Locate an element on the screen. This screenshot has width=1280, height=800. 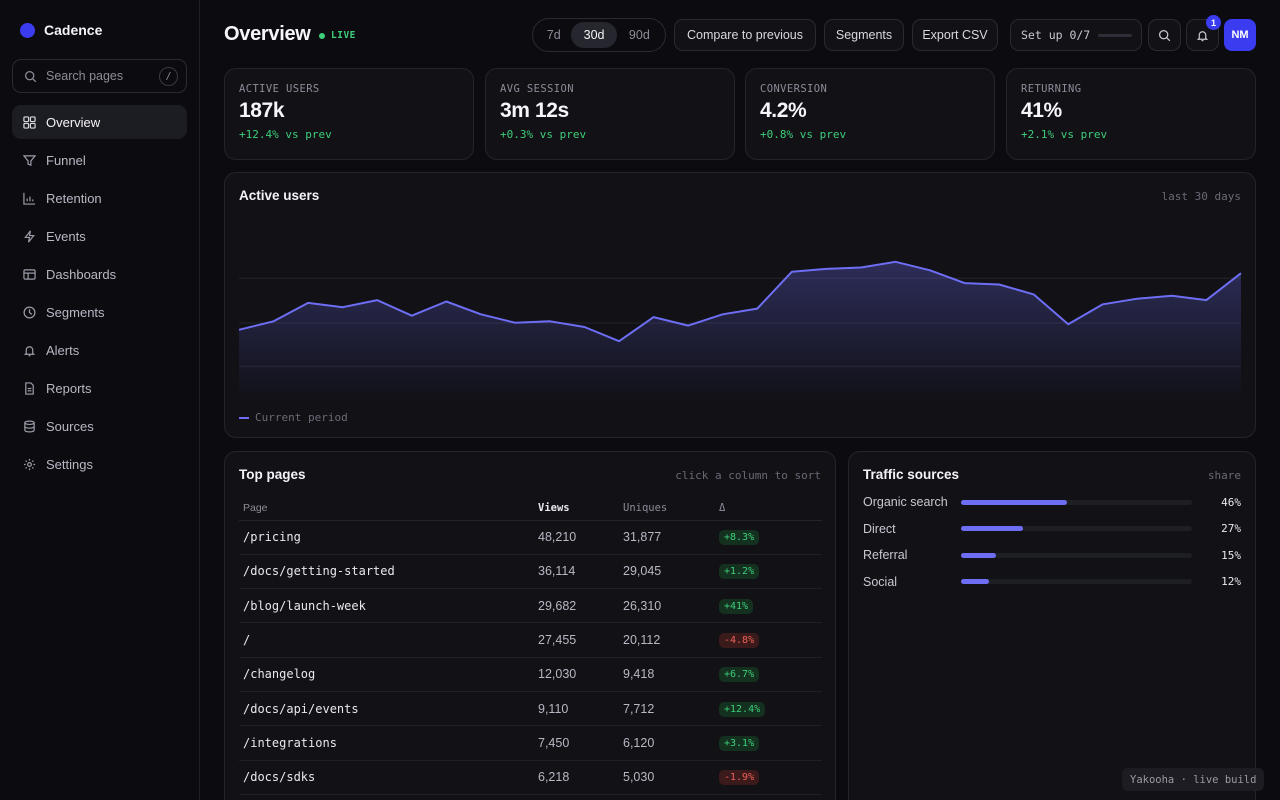
column-header-page: Page is located at coordinates (386, 508).